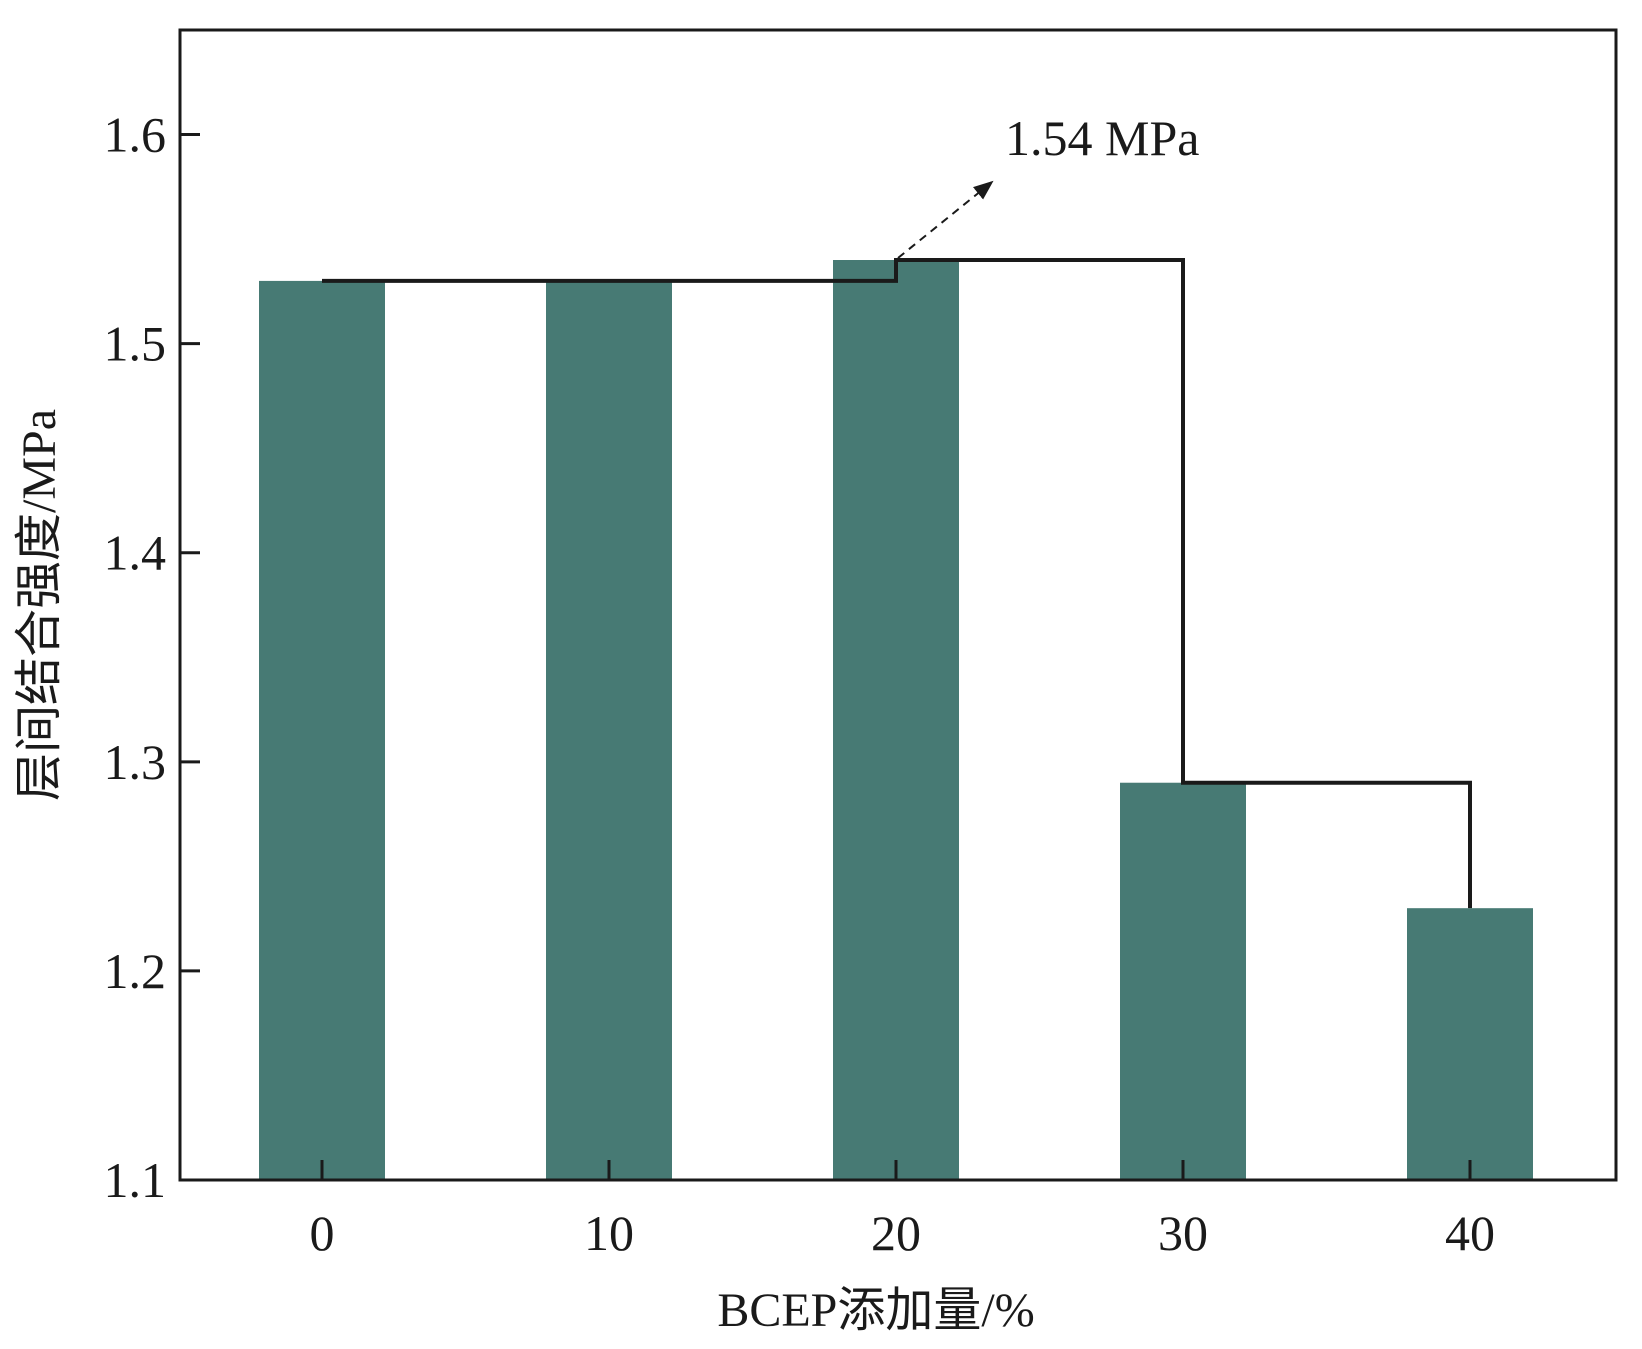 The height and width of the screenshot is (1349, 1642). I want to click on x-tick-label-40: 40, so click(1470, 1233).